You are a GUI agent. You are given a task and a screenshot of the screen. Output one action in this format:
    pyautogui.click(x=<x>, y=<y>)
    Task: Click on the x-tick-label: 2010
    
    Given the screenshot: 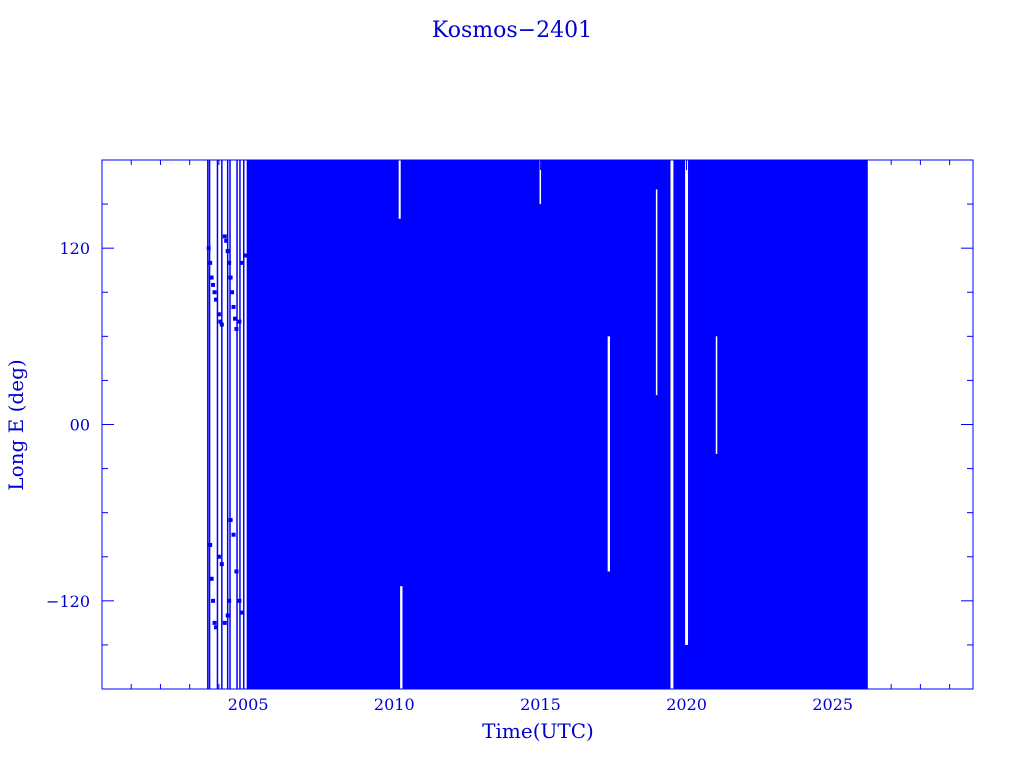 What is the action you would take?
    pyautogui.click(x=394, y=704)
    